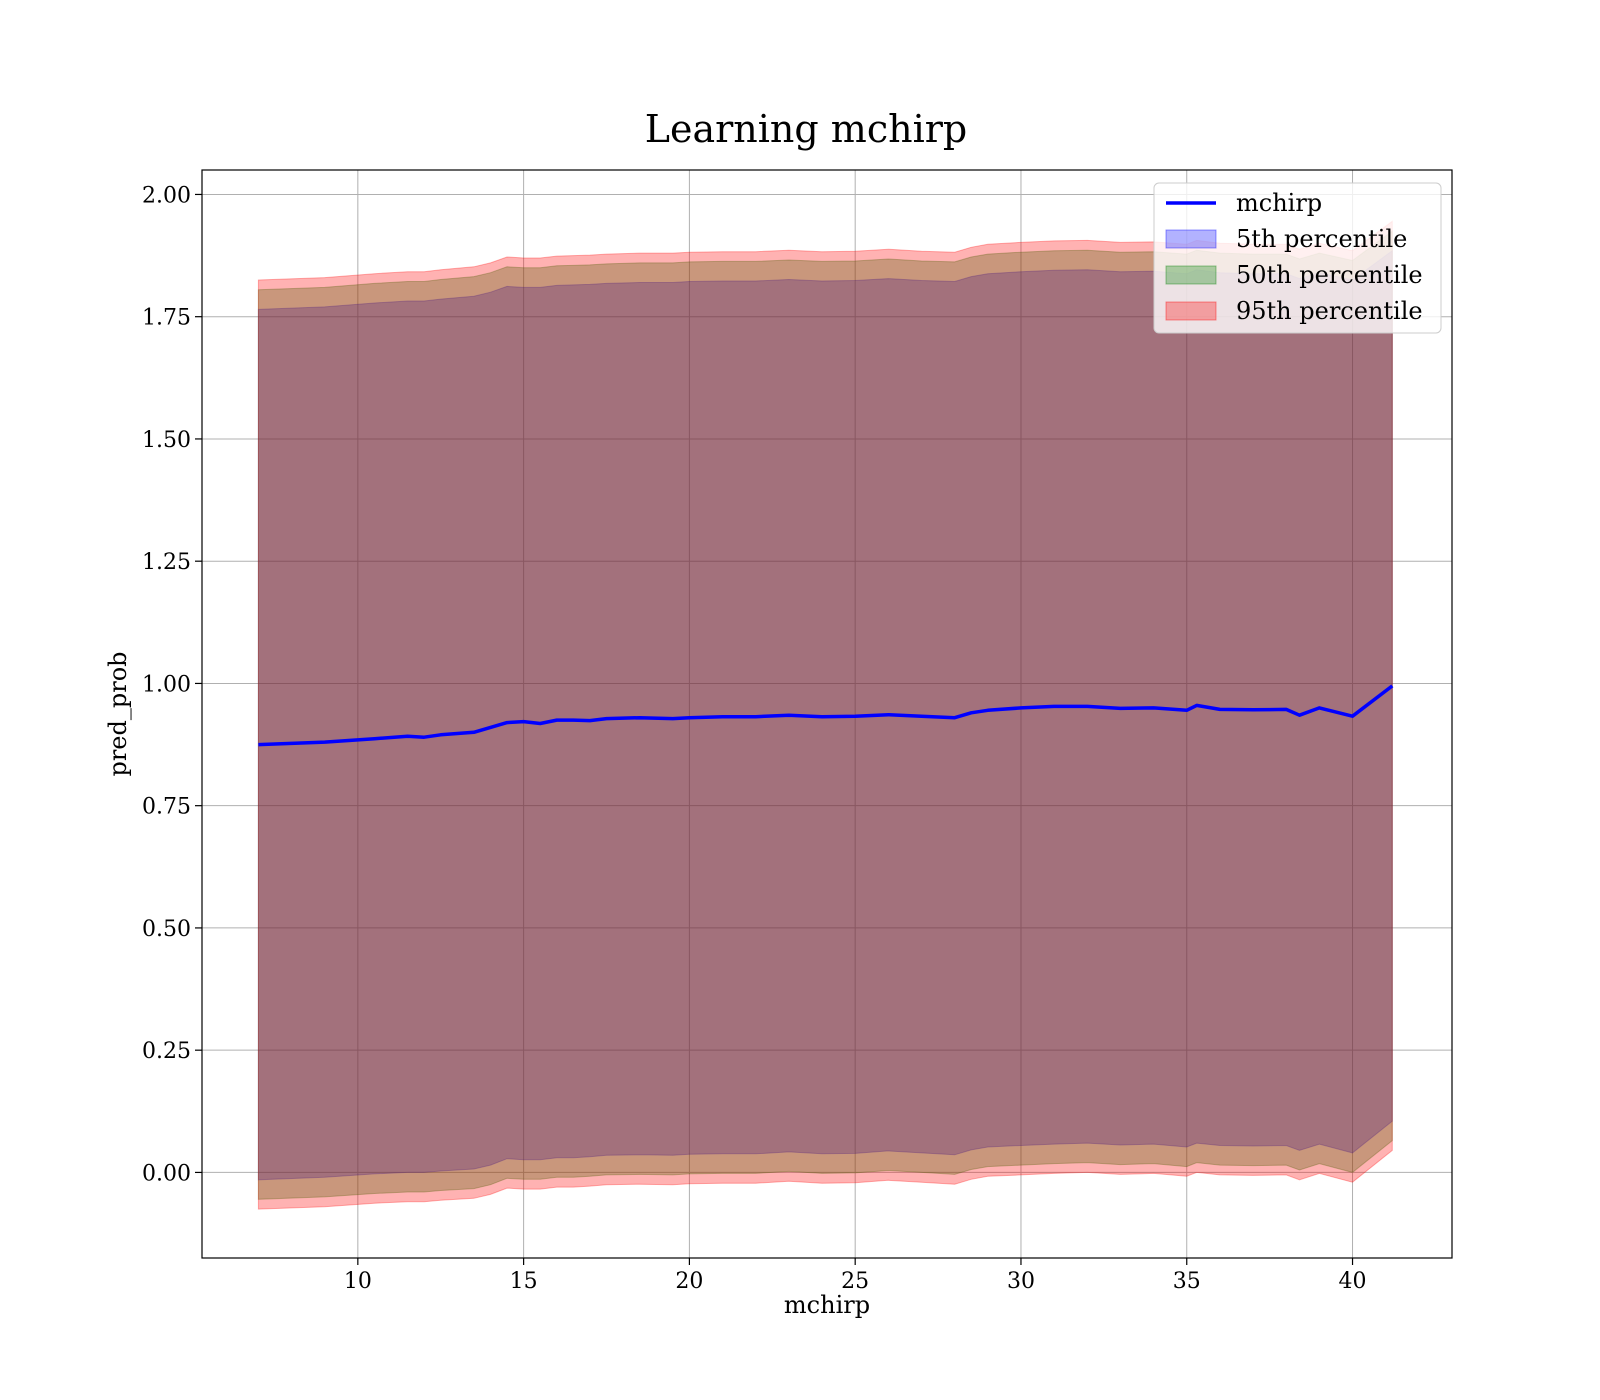  I want to click on legend-label: 5th percentile, so click(1321, 239).